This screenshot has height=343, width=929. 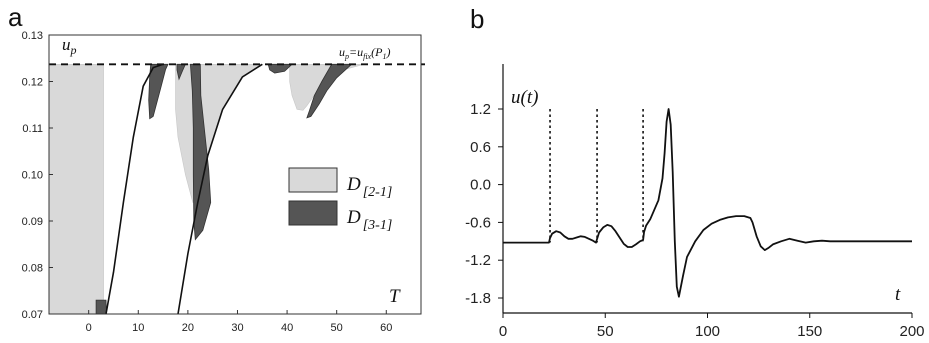 What do you see at coordinates (337, 328) in the screenshot?
I see `a-xtick-label-5: 50` at bounding box center [337, 328].